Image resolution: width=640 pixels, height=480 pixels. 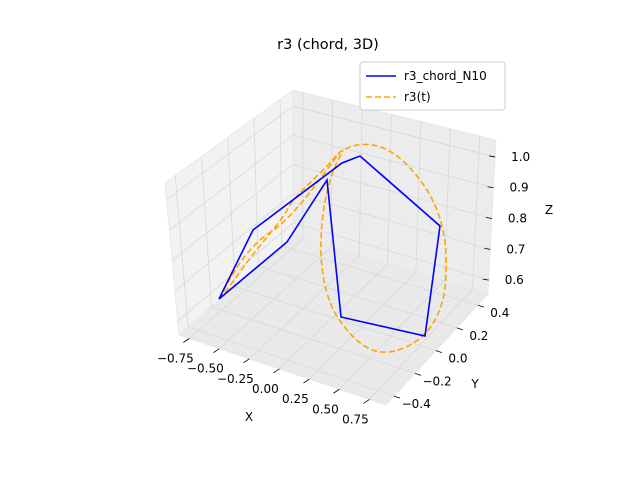 What do you see at coordinates (445, 76) in the screenshot?
I see `legend-label-chord: r3_chord_N10` at bounding box center [445, 76].